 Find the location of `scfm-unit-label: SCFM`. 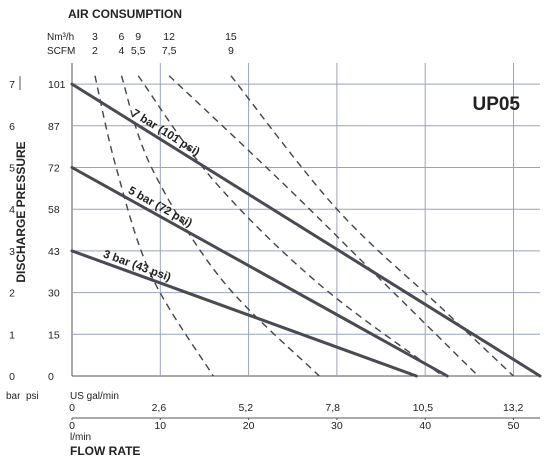

scfm-unit-label: SCFM is located at coordinates (61, 51).